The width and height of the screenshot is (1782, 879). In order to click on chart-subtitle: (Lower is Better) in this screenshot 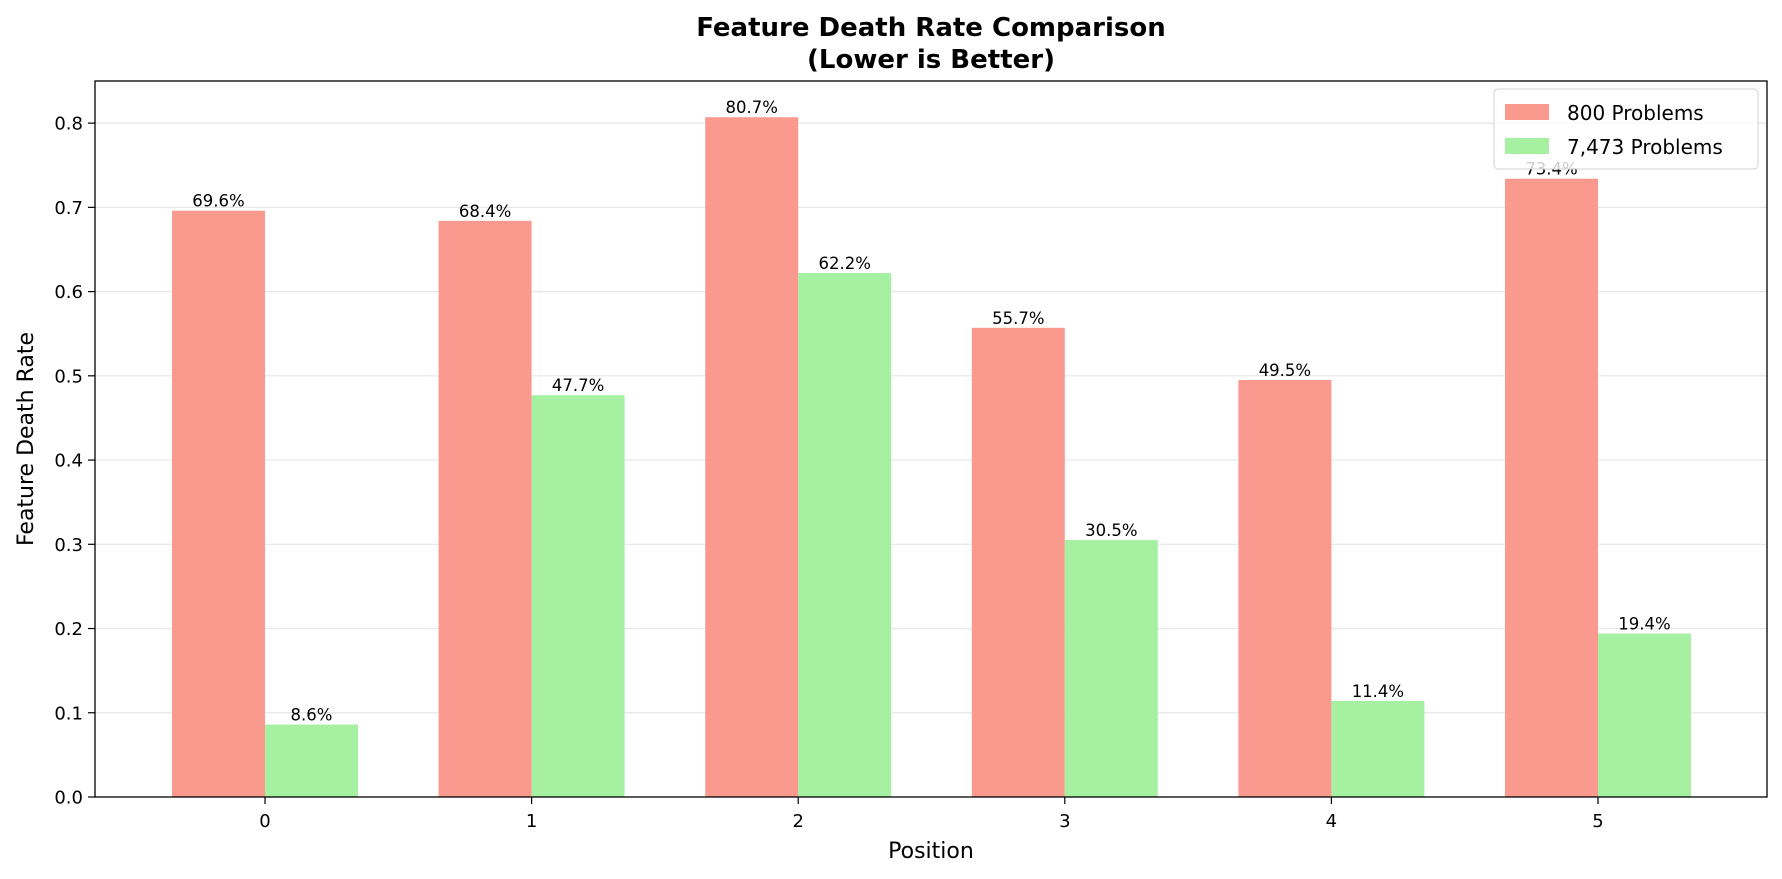, I will do `click(931, 60)`.